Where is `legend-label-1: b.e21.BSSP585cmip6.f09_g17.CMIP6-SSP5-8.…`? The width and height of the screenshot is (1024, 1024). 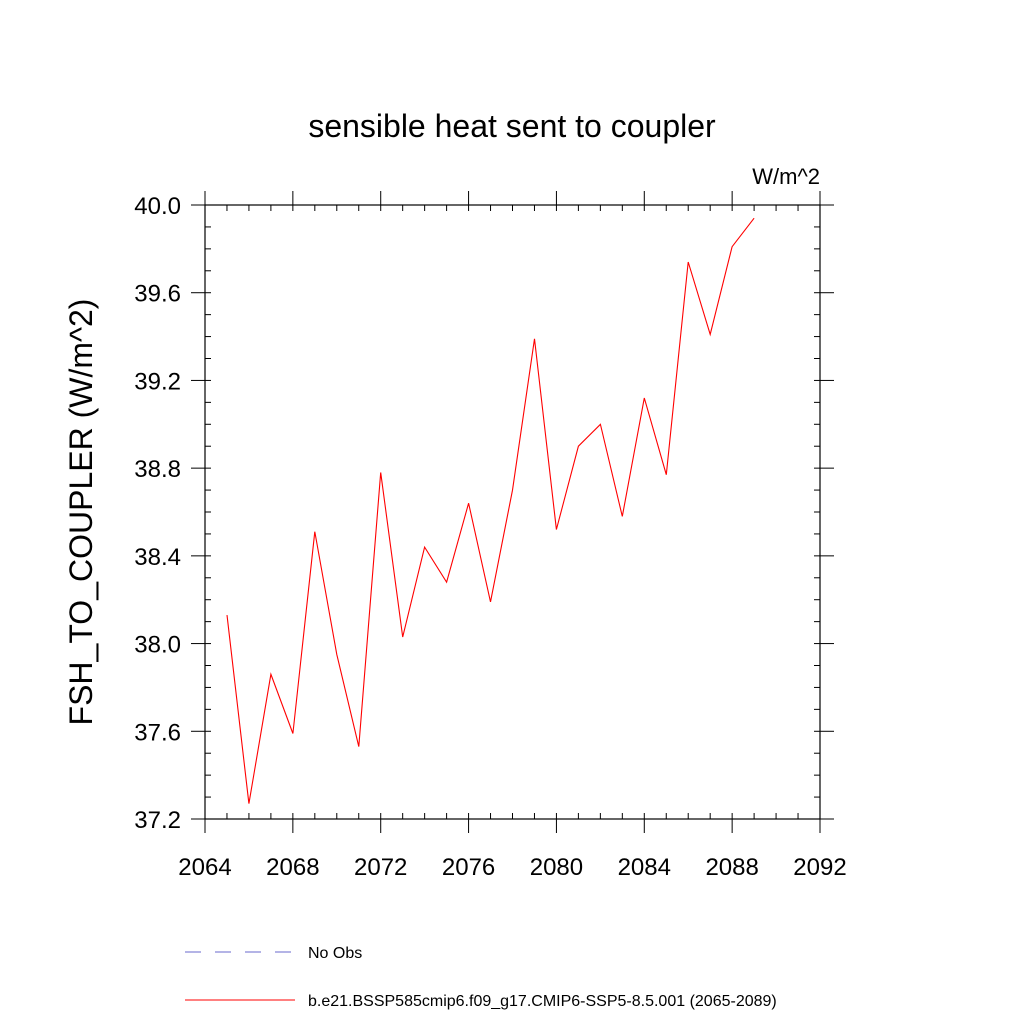 legend-label-1: b.e21.BSSP585cmip6.f09_g17.CMIP6-SSP5-8.… is located at coordinates (542, 1001).